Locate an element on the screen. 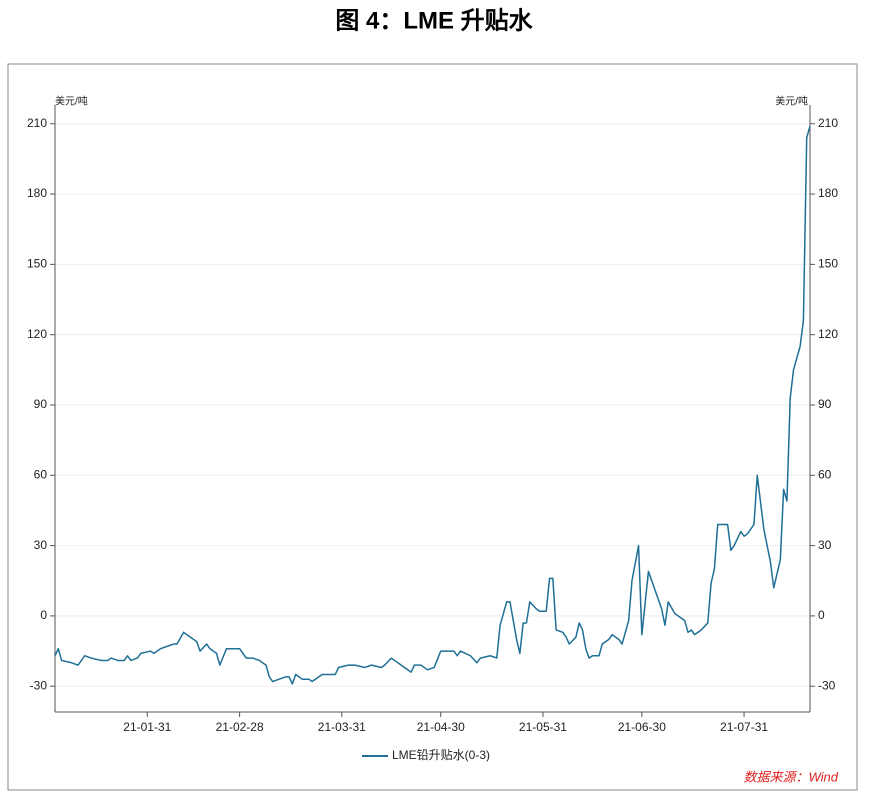 The height and width of the screenshot is (797, 869). y-tick-label: 90 is located at coordinates (41, 404).